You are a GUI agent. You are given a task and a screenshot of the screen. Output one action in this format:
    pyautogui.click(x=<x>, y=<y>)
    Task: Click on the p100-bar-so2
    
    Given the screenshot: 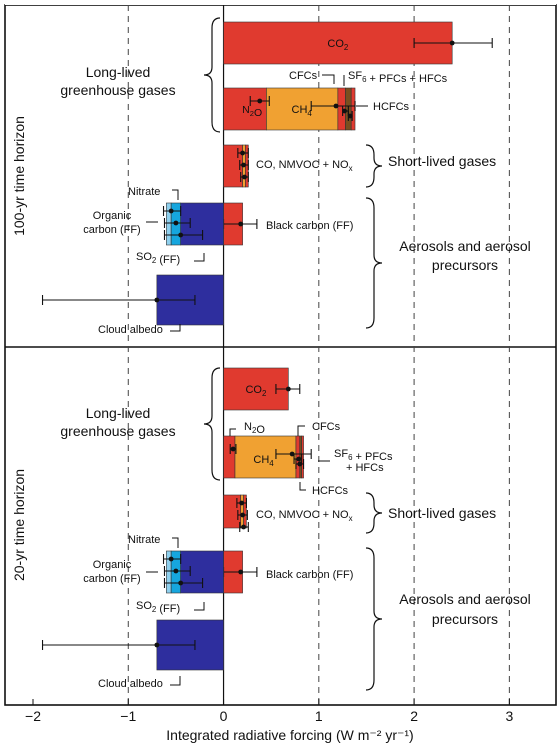 What is the action you would take?
    pyautogui.click(x=202, y=224)
    